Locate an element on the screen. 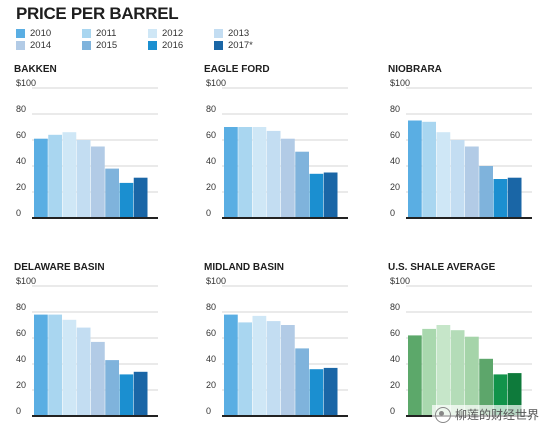 The width and height of the screenshot is (550, 438). chart-panel-bakken: BAKKEN $100 80 60 40 20 0 is located at coordinates (89, 149).